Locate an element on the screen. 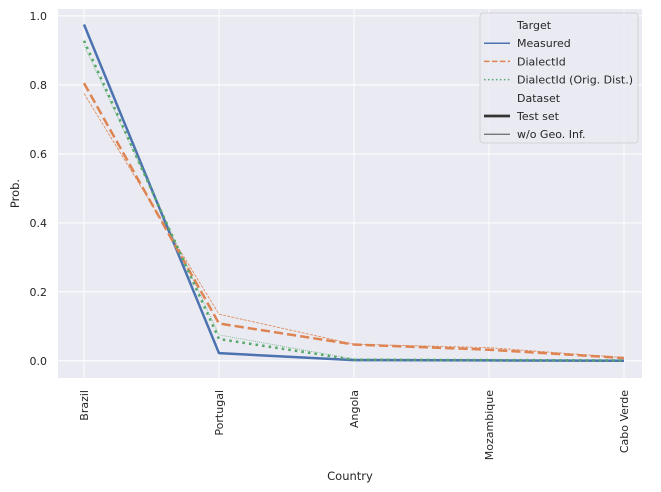 This screenshot has height=492, width=661. y-tick-label: 0.4 is located at coordinates (39, 223).